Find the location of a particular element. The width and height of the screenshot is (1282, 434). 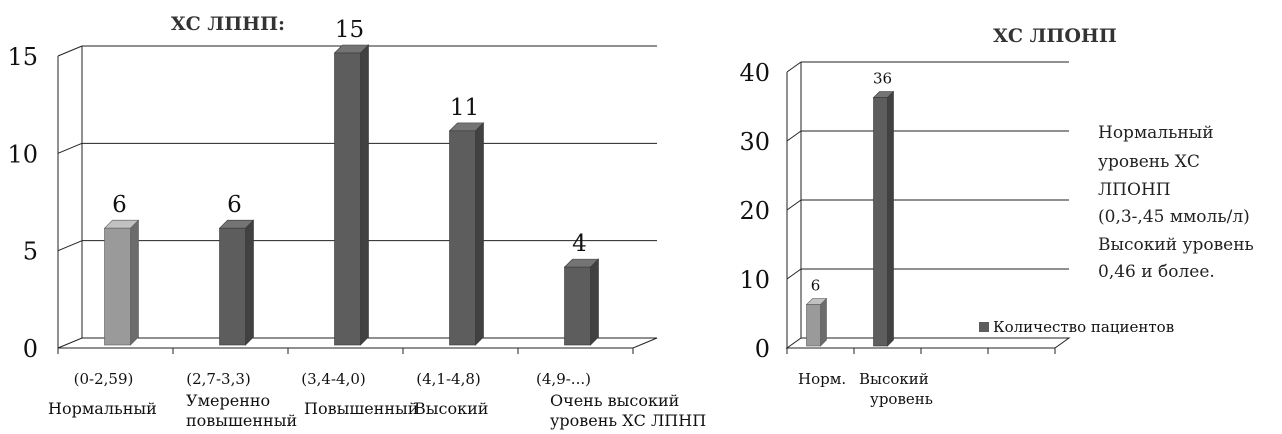

data-label: 15 is located at coordinates (349, 30).